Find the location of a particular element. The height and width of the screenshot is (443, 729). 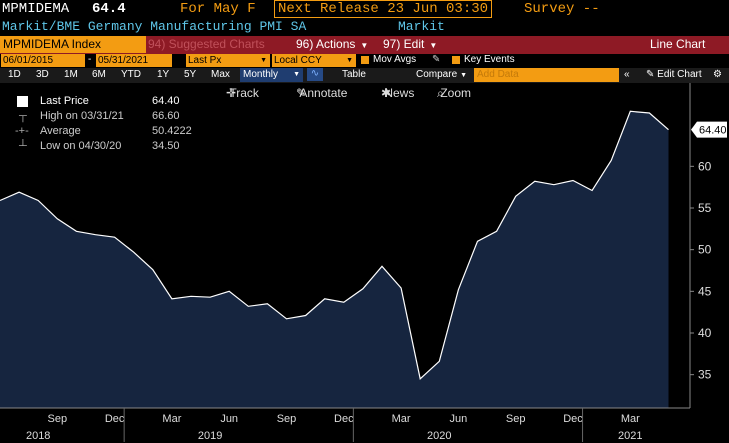

legend-low: ┴ Low on 04/30/20 34.50 is located at coordinates (99, 146).